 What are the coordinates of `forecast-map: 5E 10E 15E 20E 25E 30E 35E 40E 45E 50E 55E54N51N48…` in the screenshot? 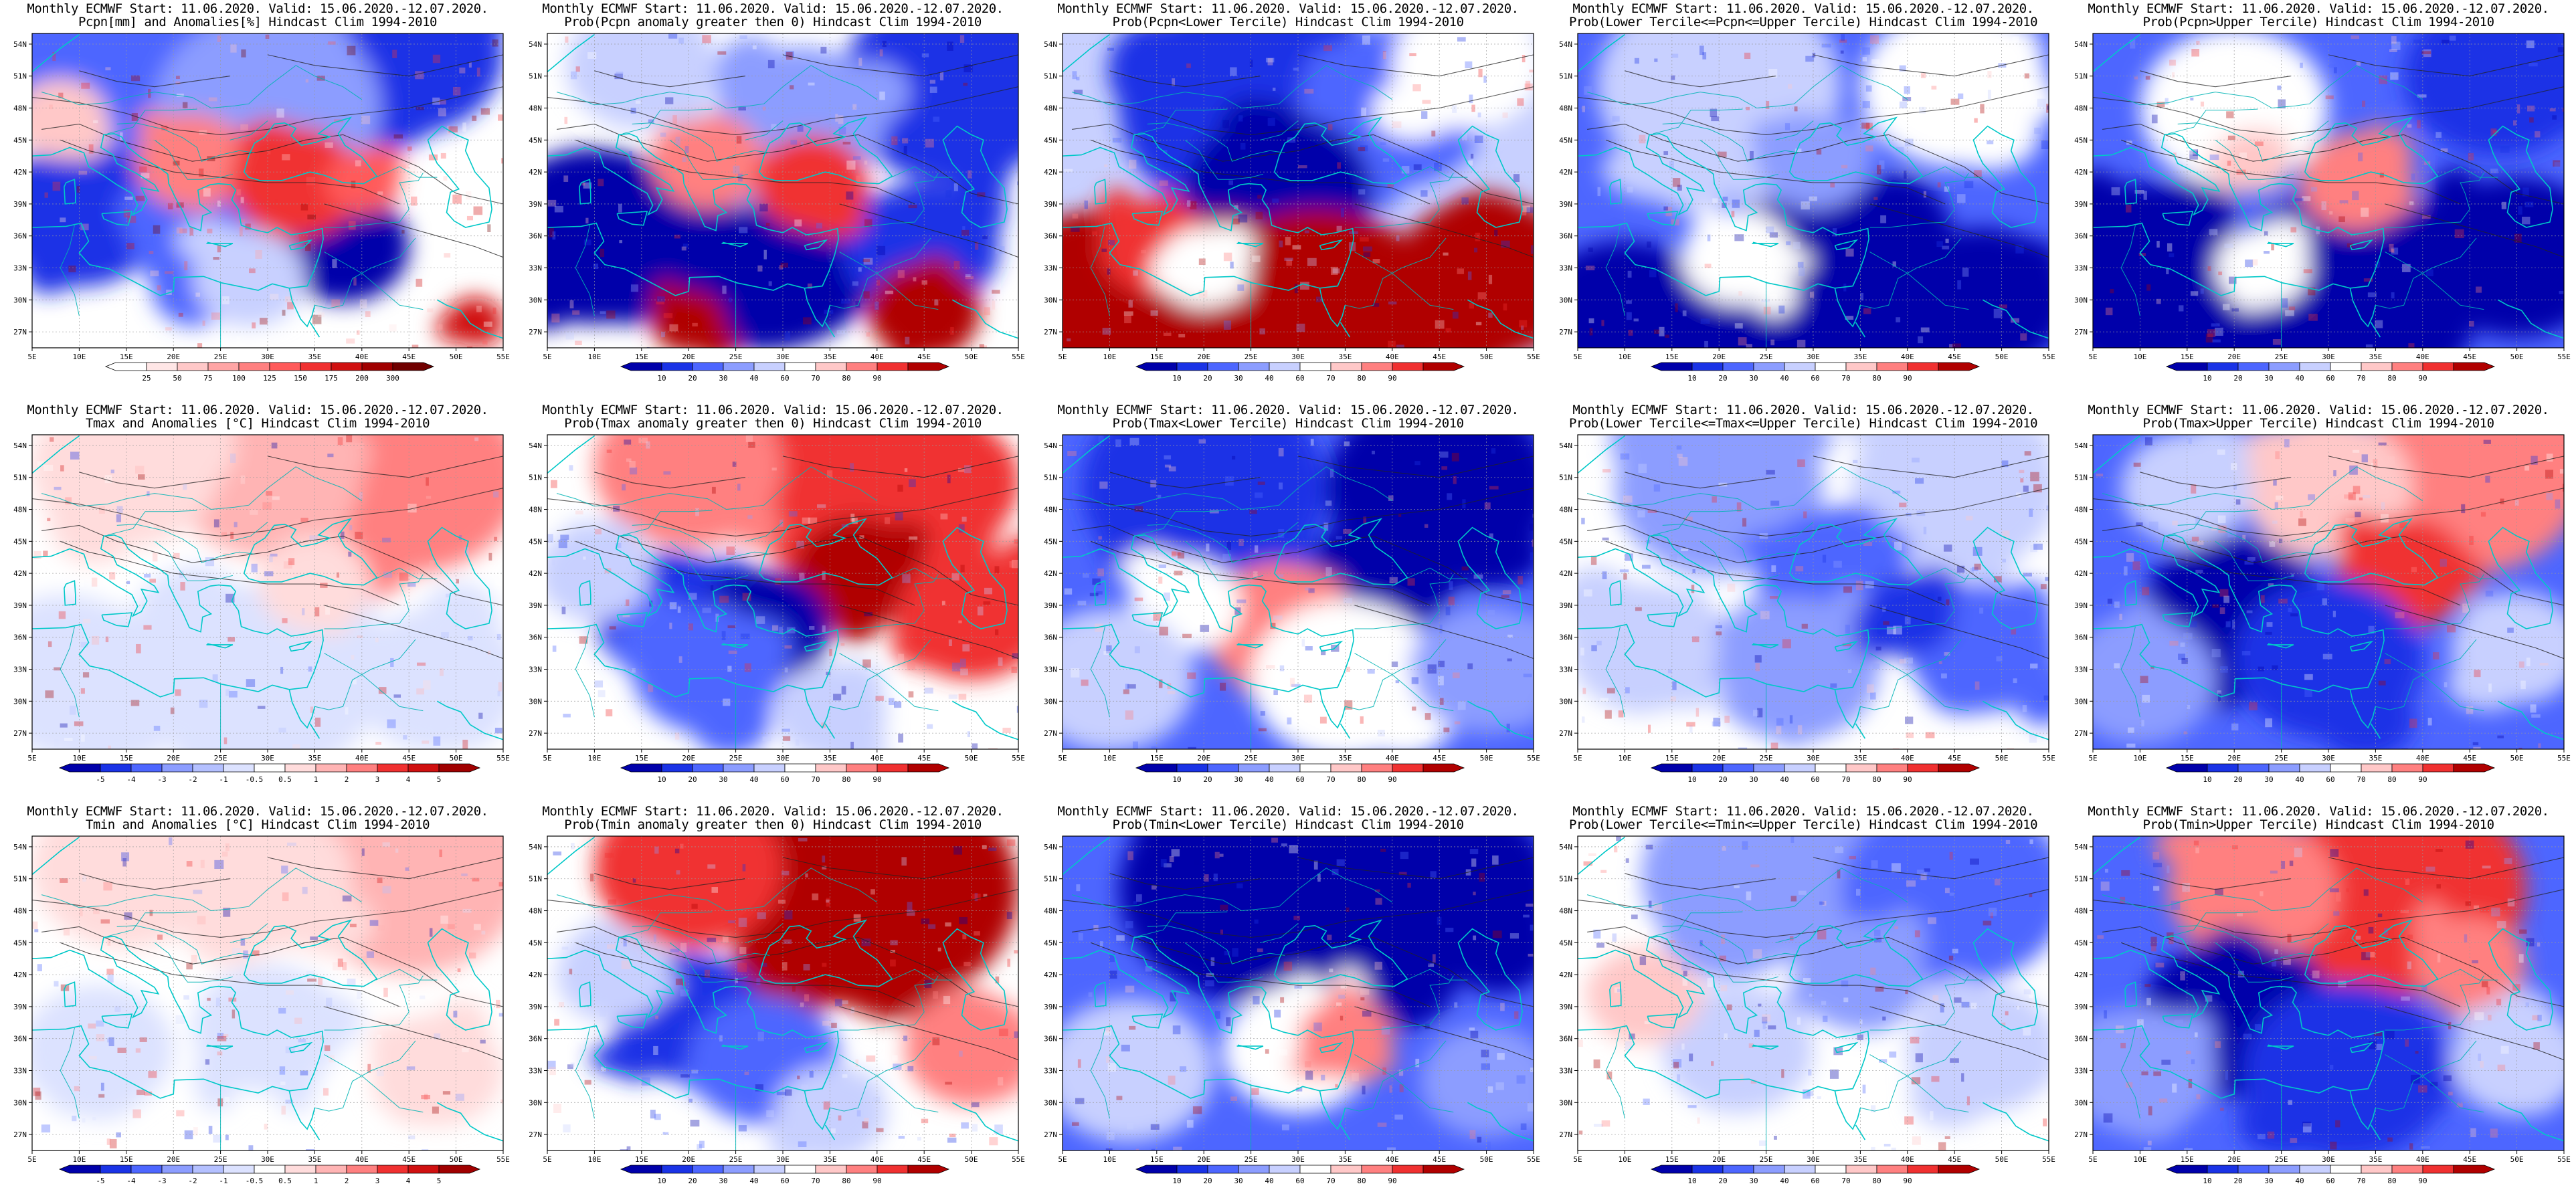 It's located at (777, 999).